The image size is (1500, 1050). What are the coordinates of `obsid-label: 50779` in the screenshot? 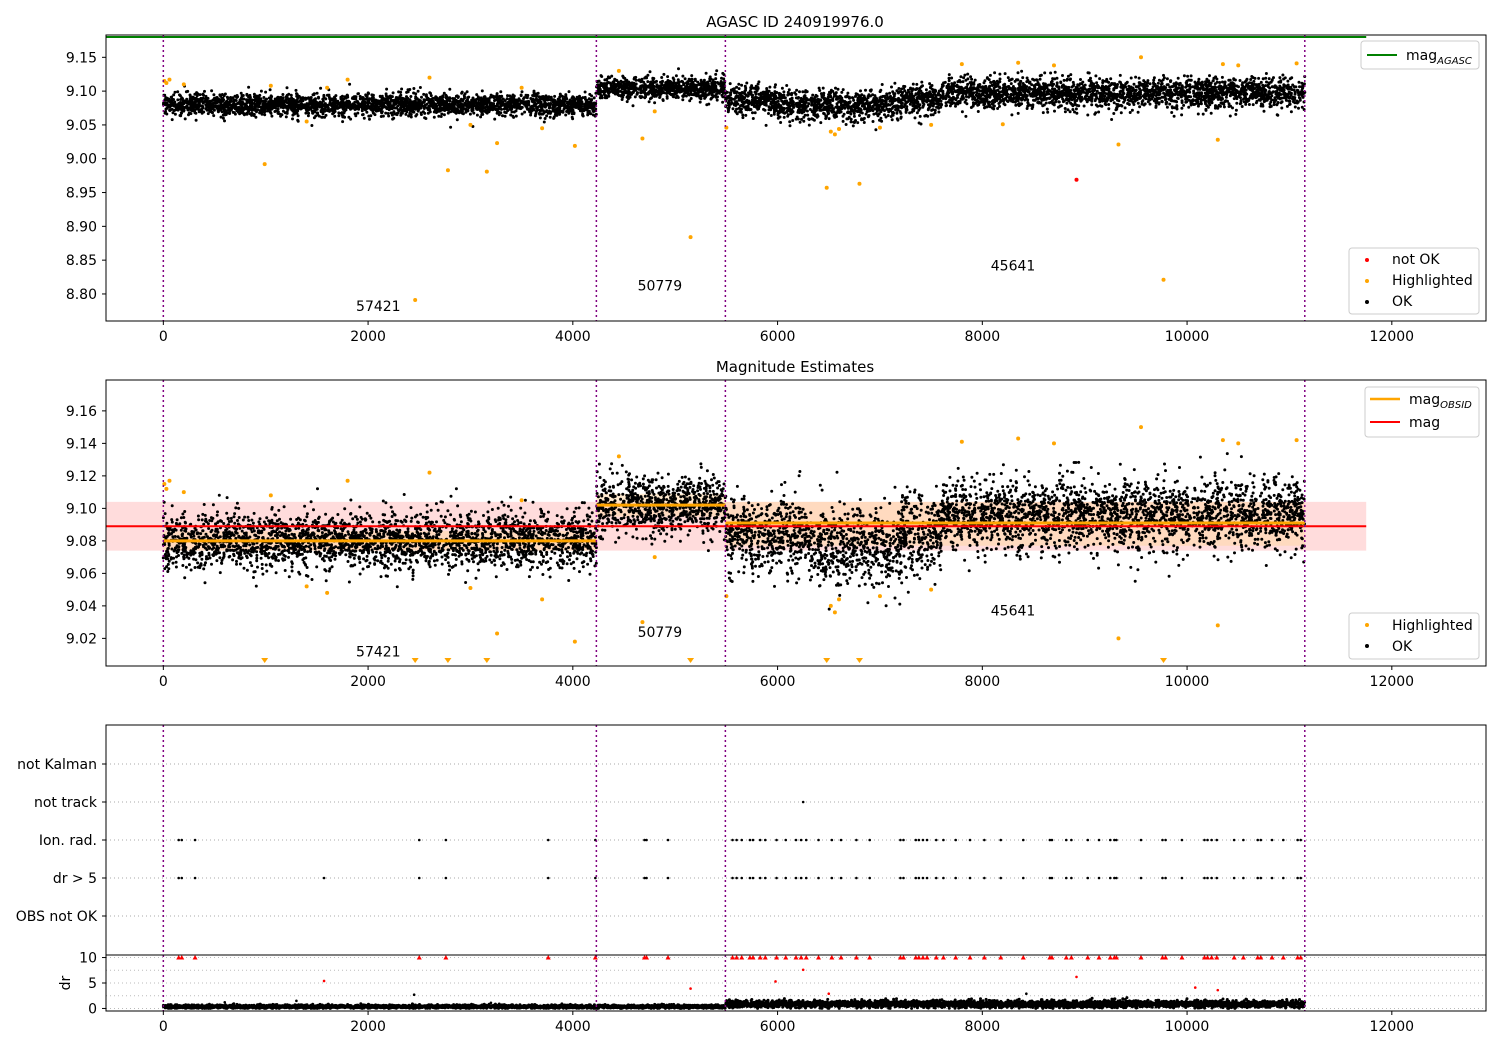 It's located at (660, 287).